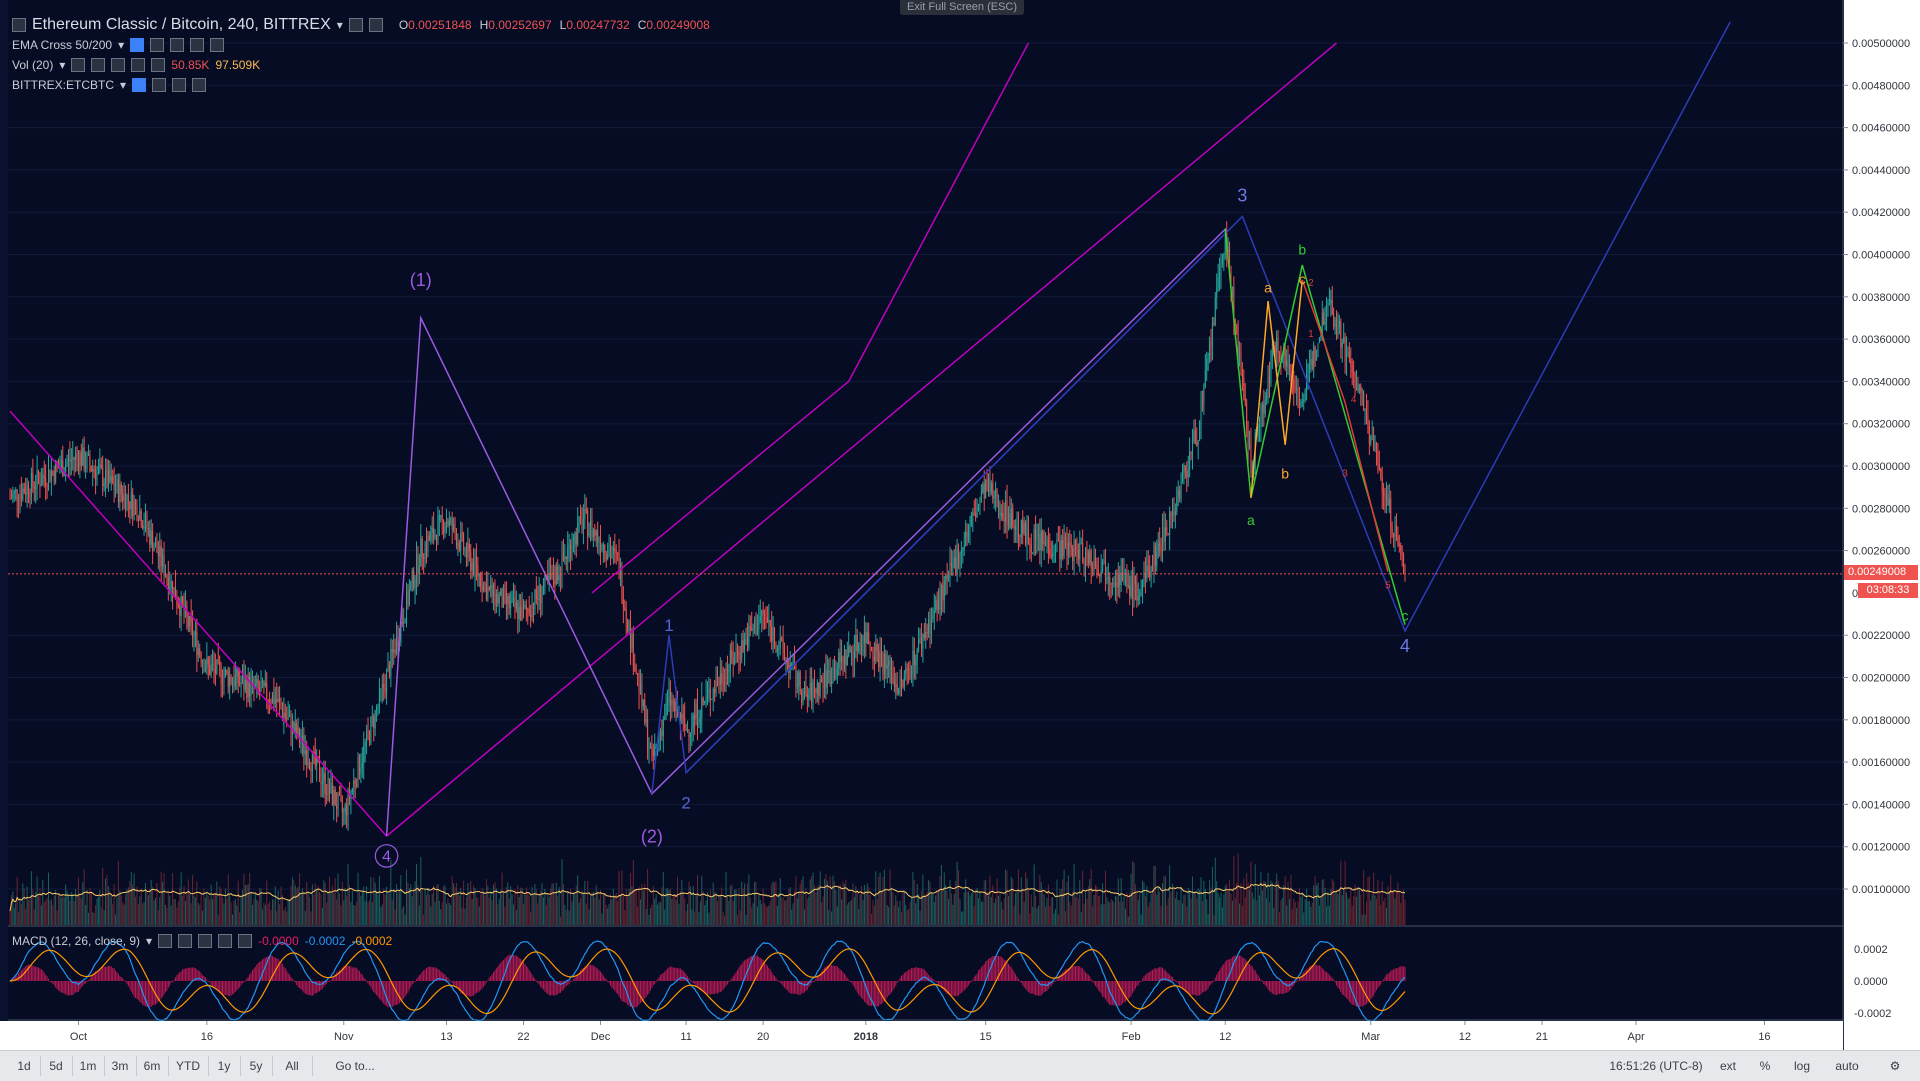 The width and height of the screenshot is (1920, 1081). What do you see at coordinates (33, 65) in the screenshot?
I see `volume-label: Vol (20)` at bounding box center [33, 65].